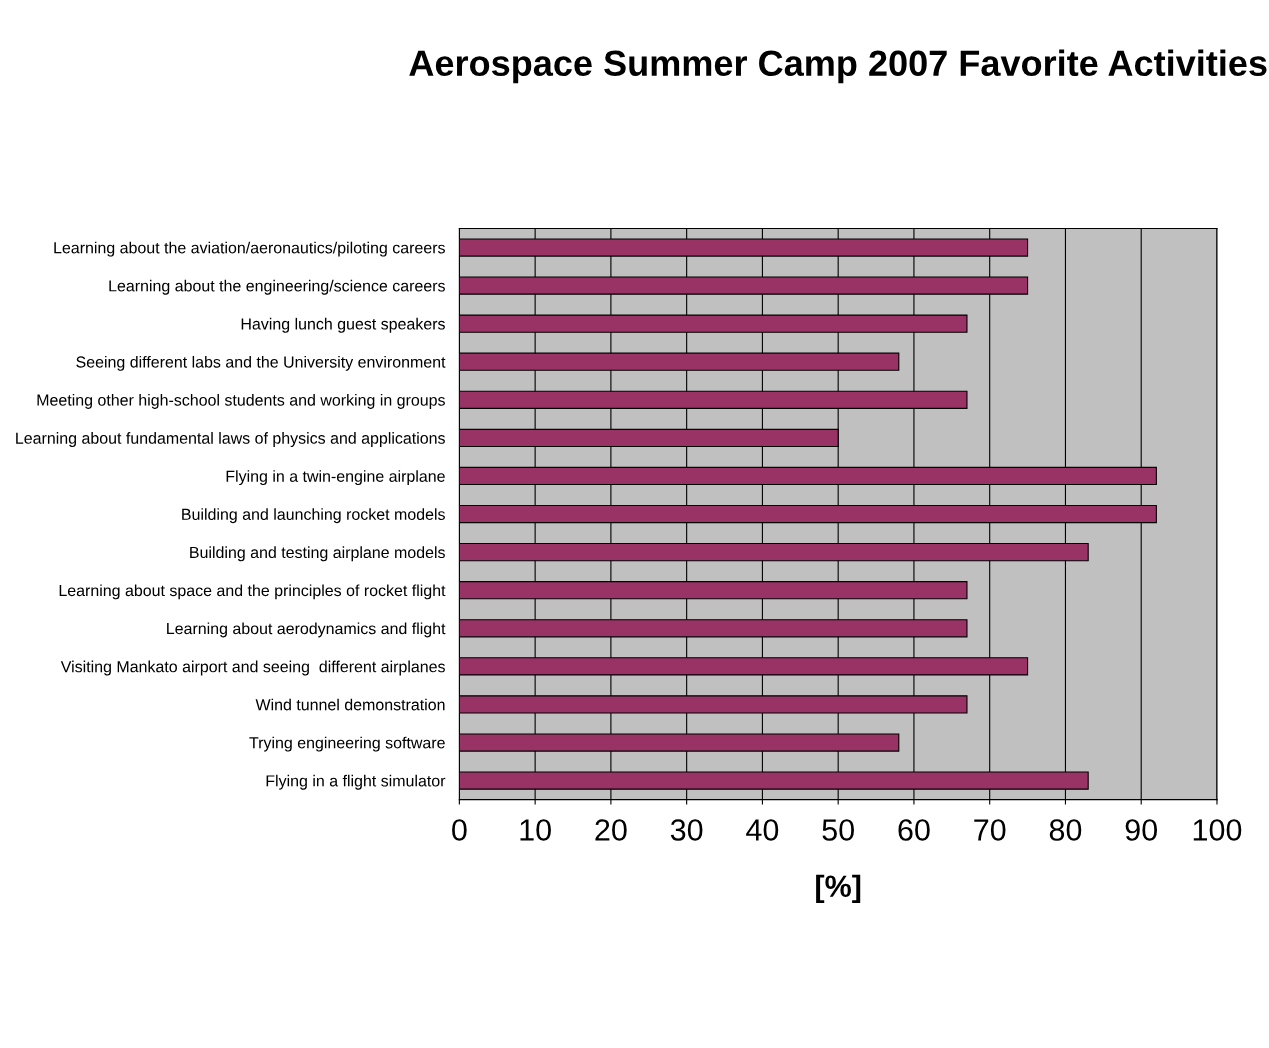 The image size is (1269, 1048). I want to click on x-tick-label: 0, so click(459, 830).